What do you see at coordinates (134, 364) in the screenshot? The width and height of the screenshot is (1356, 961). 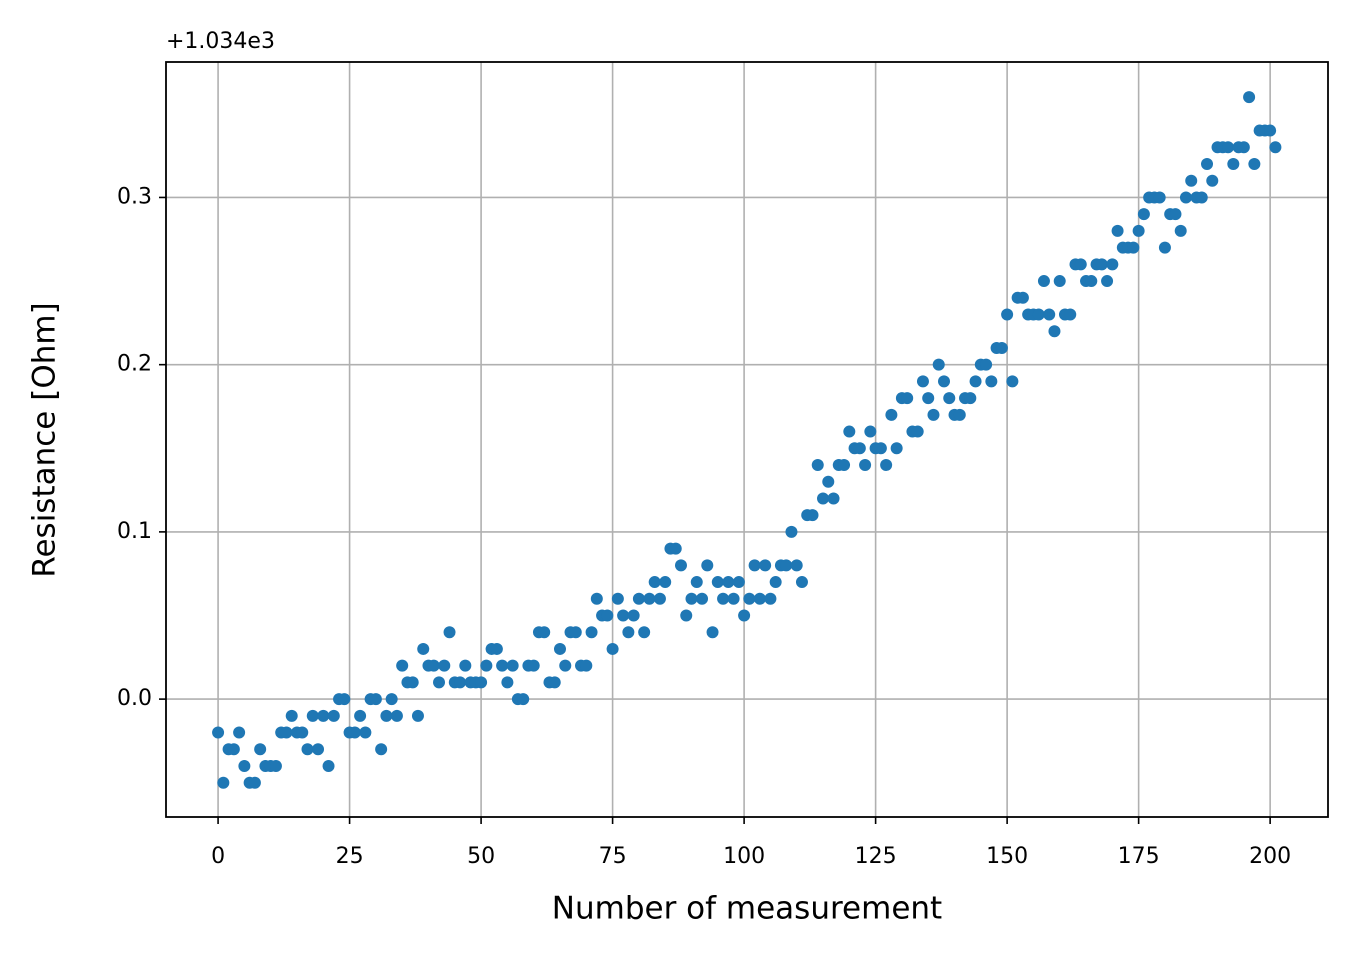 I see `y-tick-label: 0.2` at bounding box center [134, 364].